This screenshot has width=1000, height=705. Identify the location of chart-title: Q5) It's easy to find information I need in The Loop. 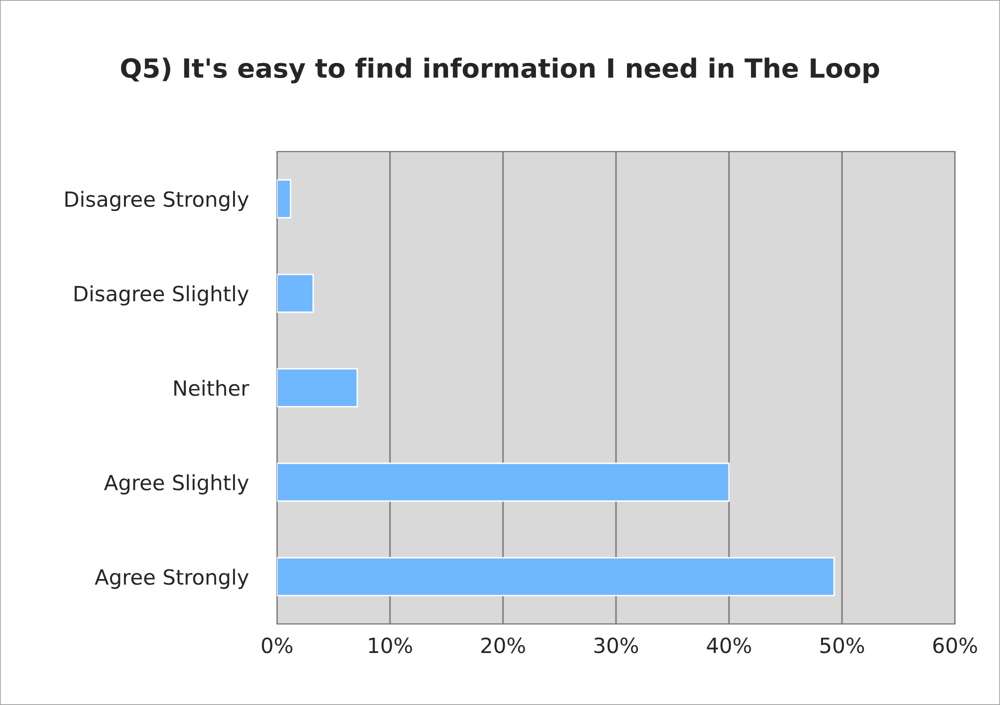
(500, 71).